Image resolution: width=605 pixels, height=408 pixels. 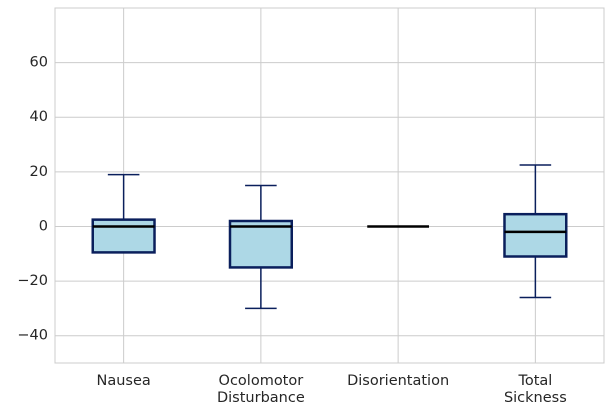 What do you see at coordinates (39, 172) in the screenshot?
I see `y-tick-label: 20` at bounding box center [39, 172].